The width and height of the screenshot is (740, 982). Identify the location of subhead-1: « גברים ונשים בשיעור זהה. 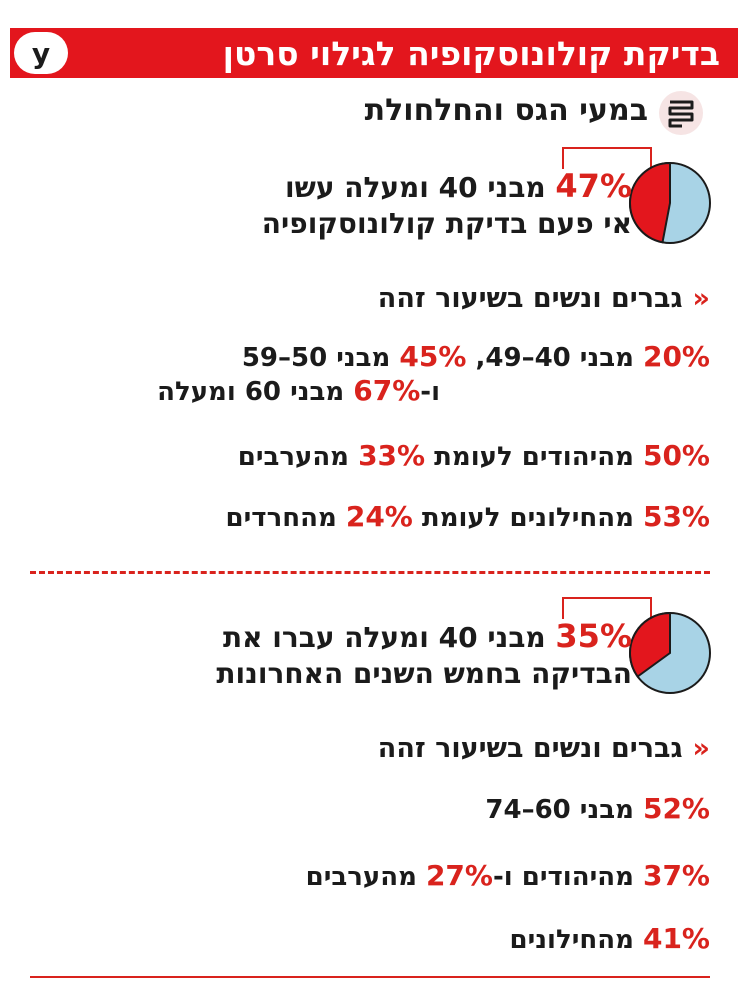
(544, 298).